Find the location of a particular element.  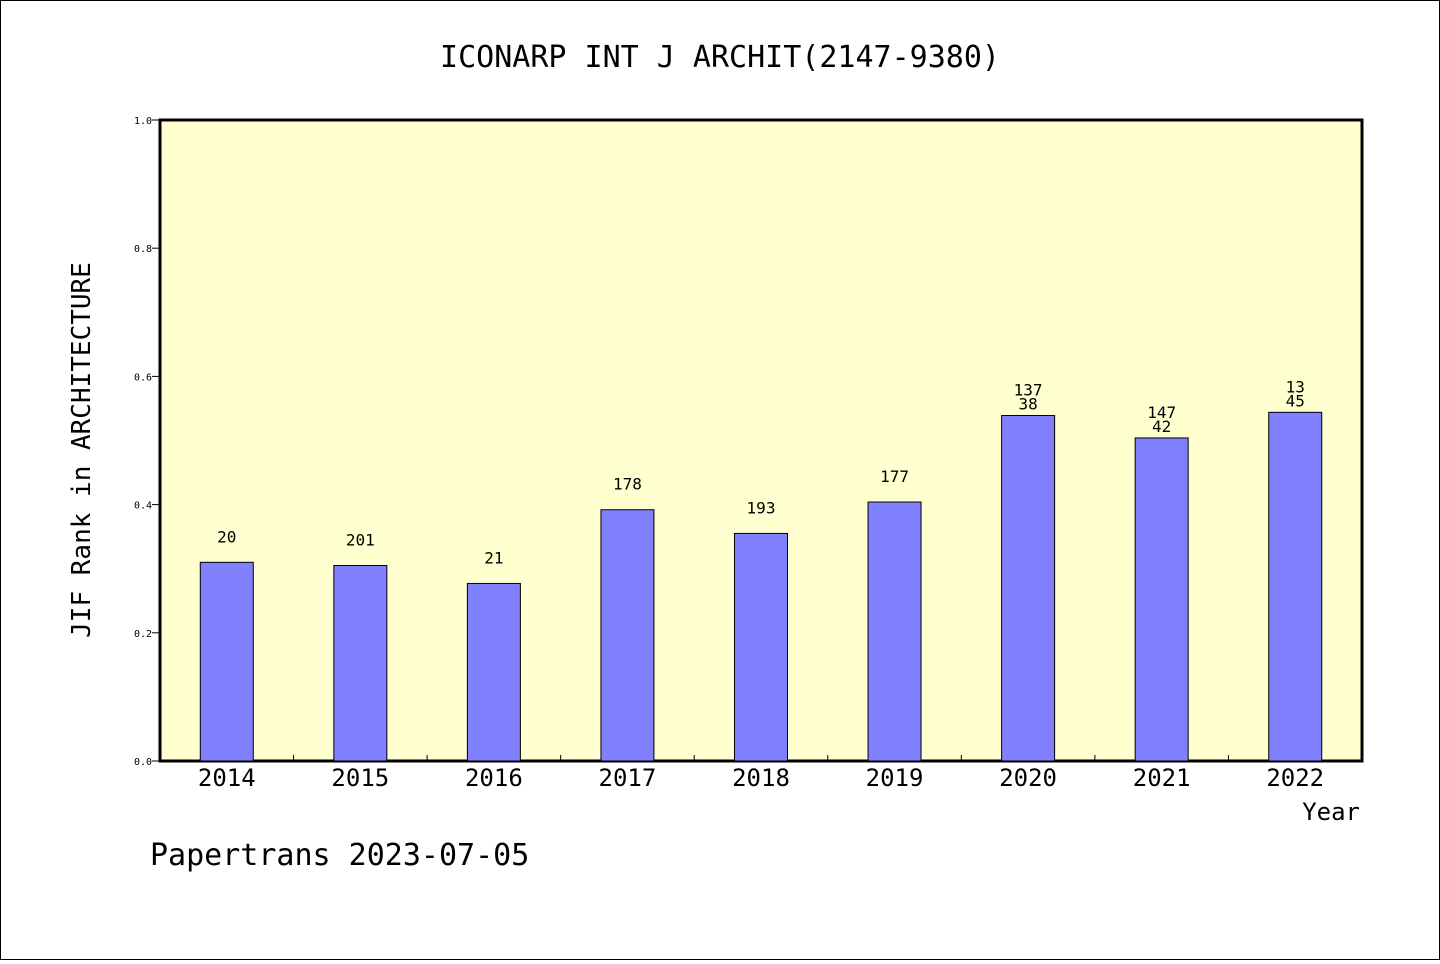

x-tick-label: 2014 is located at coordinates (227, 778).